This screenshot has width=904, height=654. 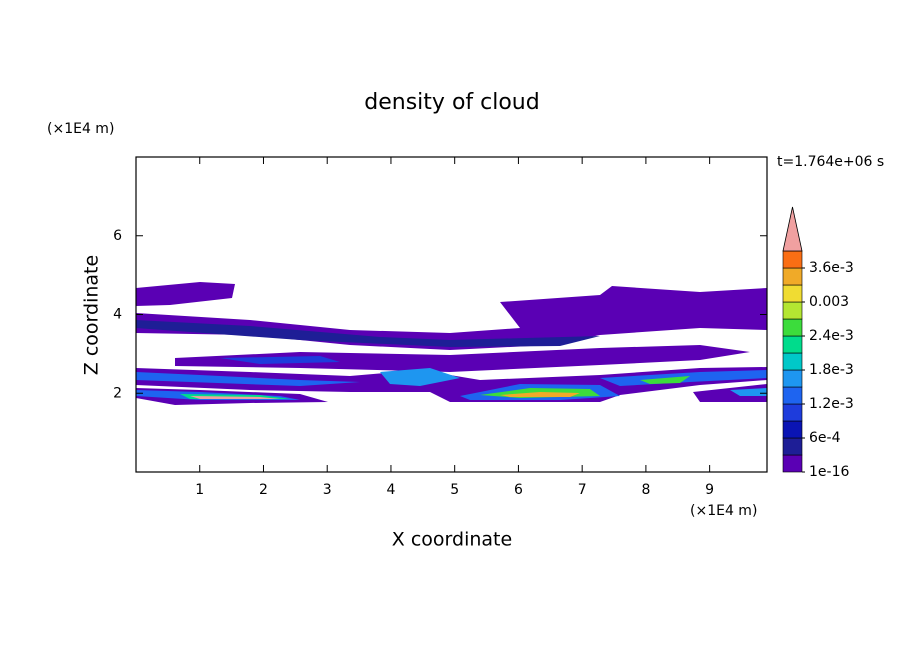 I want to click on x-tick-label: 4, so click(x=390, y=490).